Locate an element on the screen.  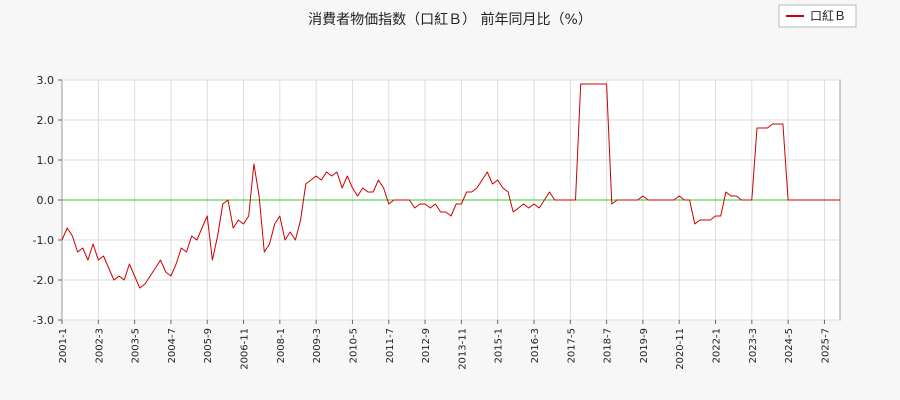
y-tick-label: 1.0 is located at coordinates (46, 160).